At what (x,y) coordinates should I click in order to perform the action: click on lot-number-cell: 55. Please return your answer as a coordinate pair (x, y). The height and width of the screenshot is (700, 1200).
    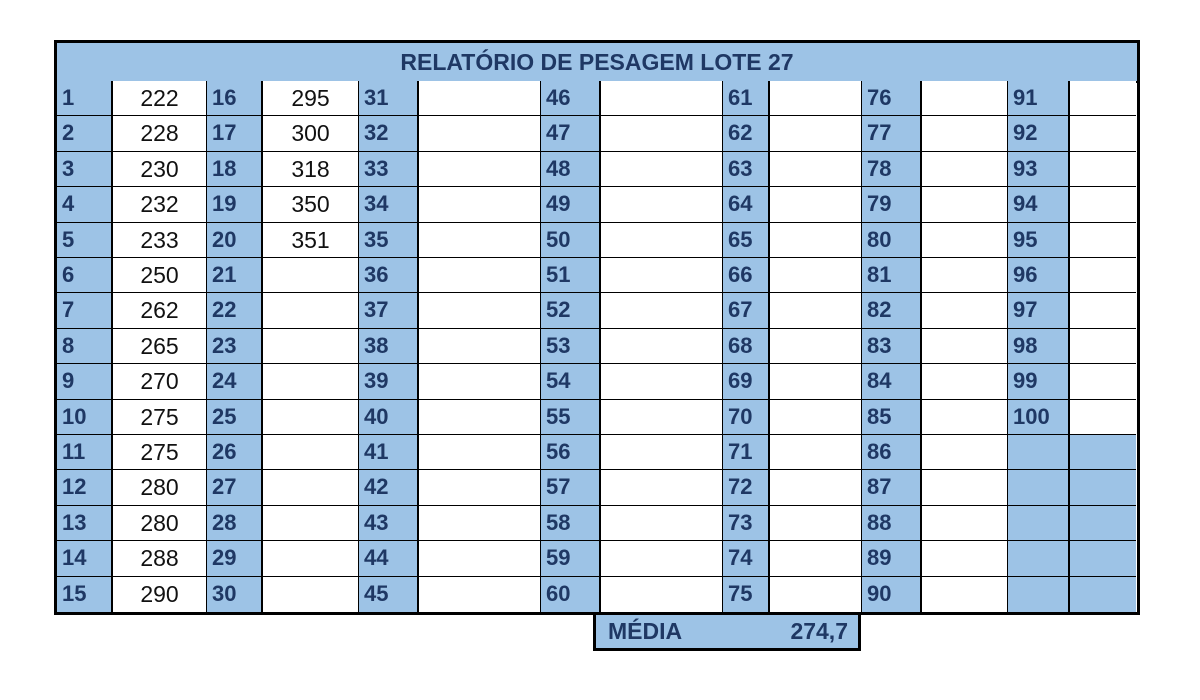
    Looking at the image, I should click on (571, 417).